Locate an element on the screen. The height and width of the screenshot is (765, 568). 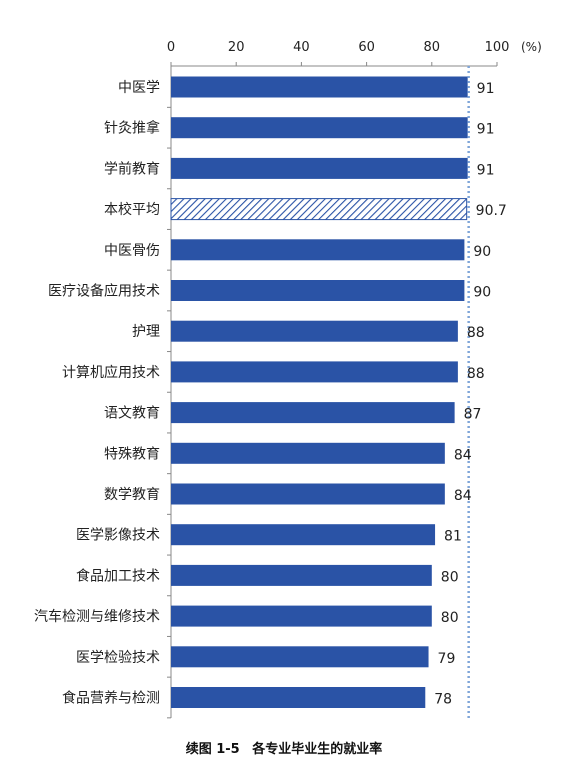
category-label: 特殊教育 is located at coordinates (132, 454).